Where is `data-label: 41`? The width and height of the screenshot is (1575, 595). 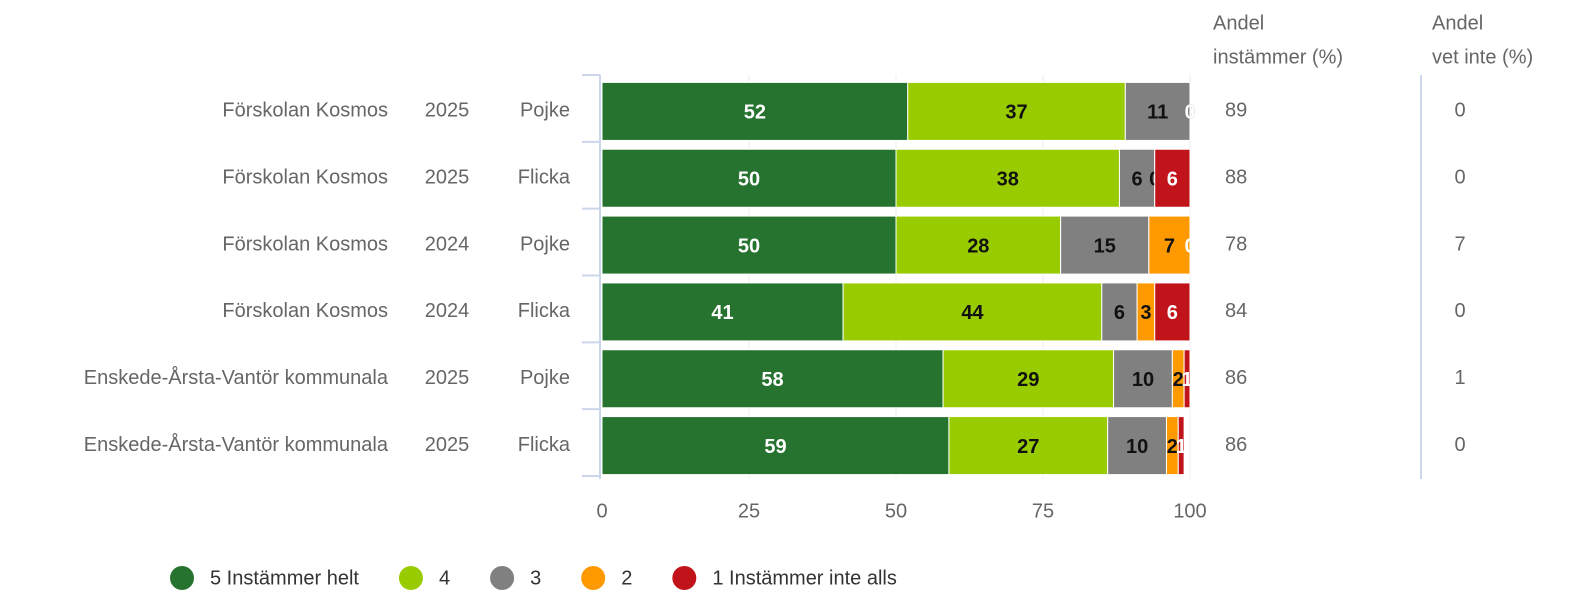 data-label: 41 is located at coordinates (722, 313).